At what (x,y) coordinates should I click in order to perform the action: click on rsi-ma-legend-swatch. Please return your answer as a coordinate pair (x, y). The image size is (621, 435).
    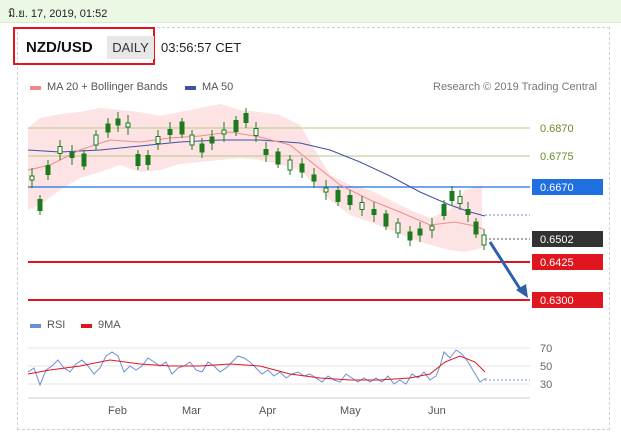
    Looking at the image, I should click on (86, 326).